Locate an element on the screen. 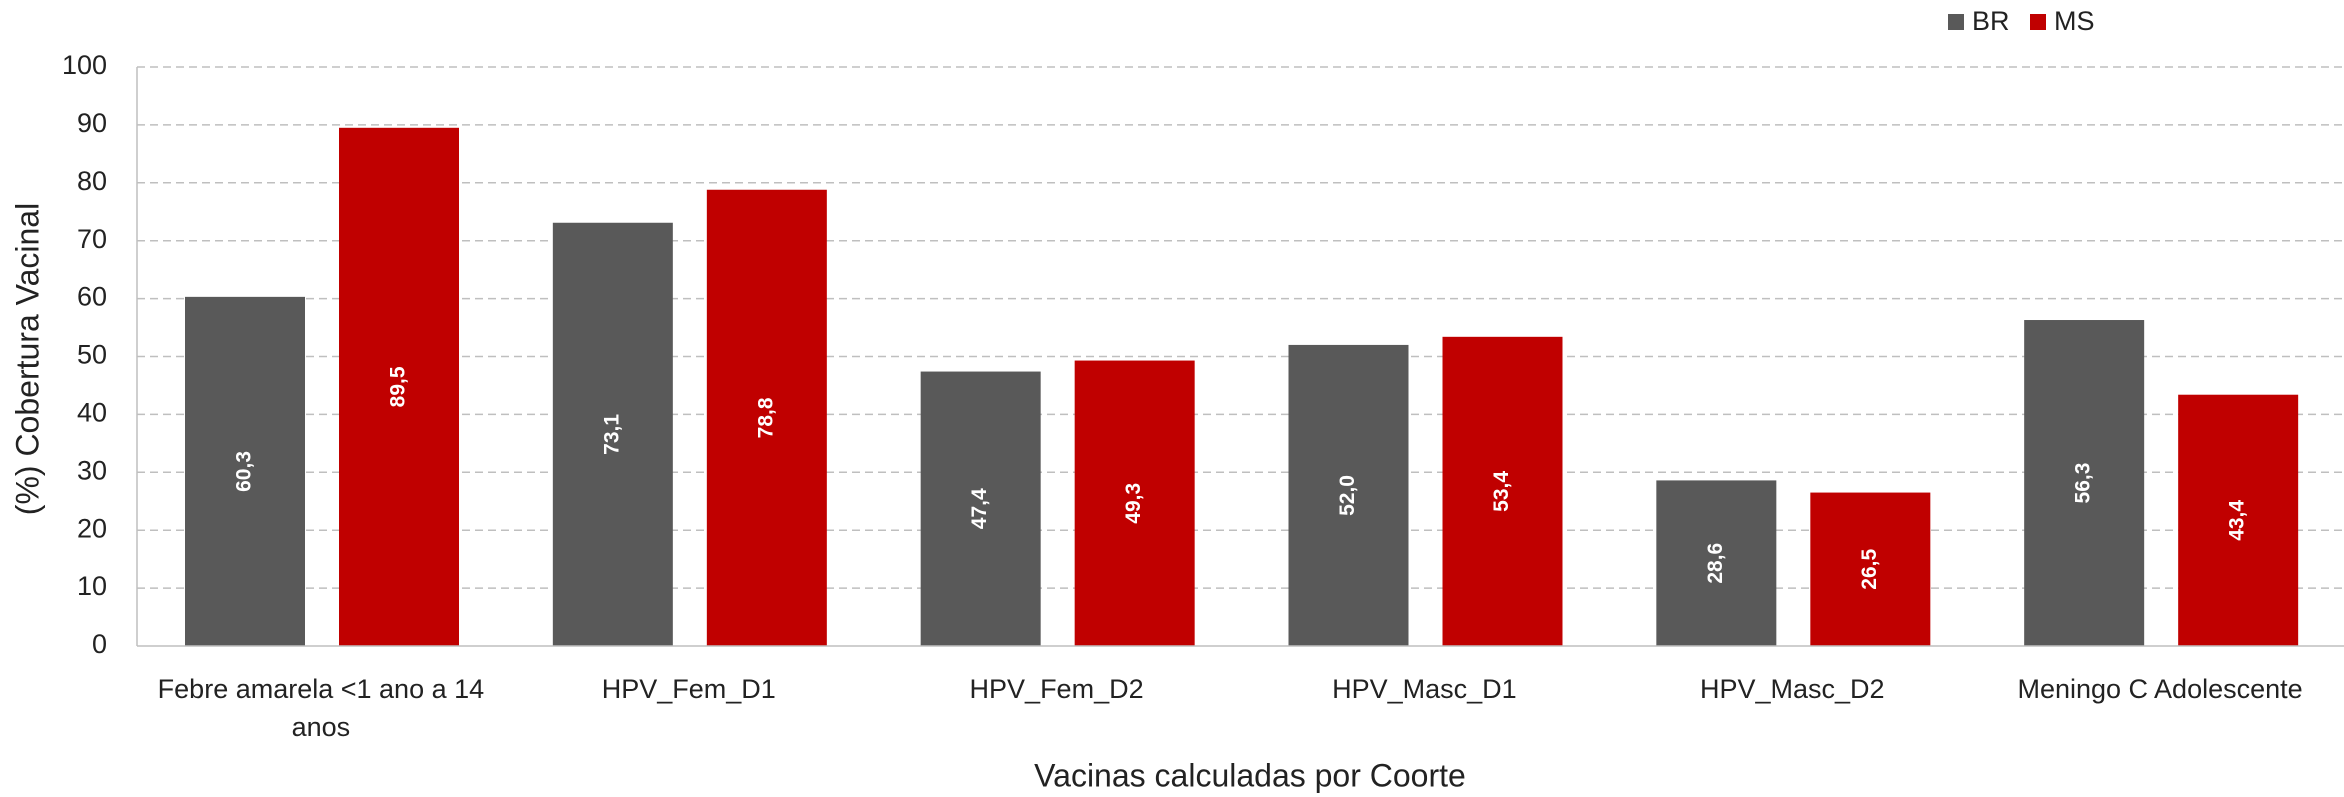 The width and height of the screenshot is (2344, 797). x-tick-label: HPV_Masc_D2 is located at coordinates (1792, 689).